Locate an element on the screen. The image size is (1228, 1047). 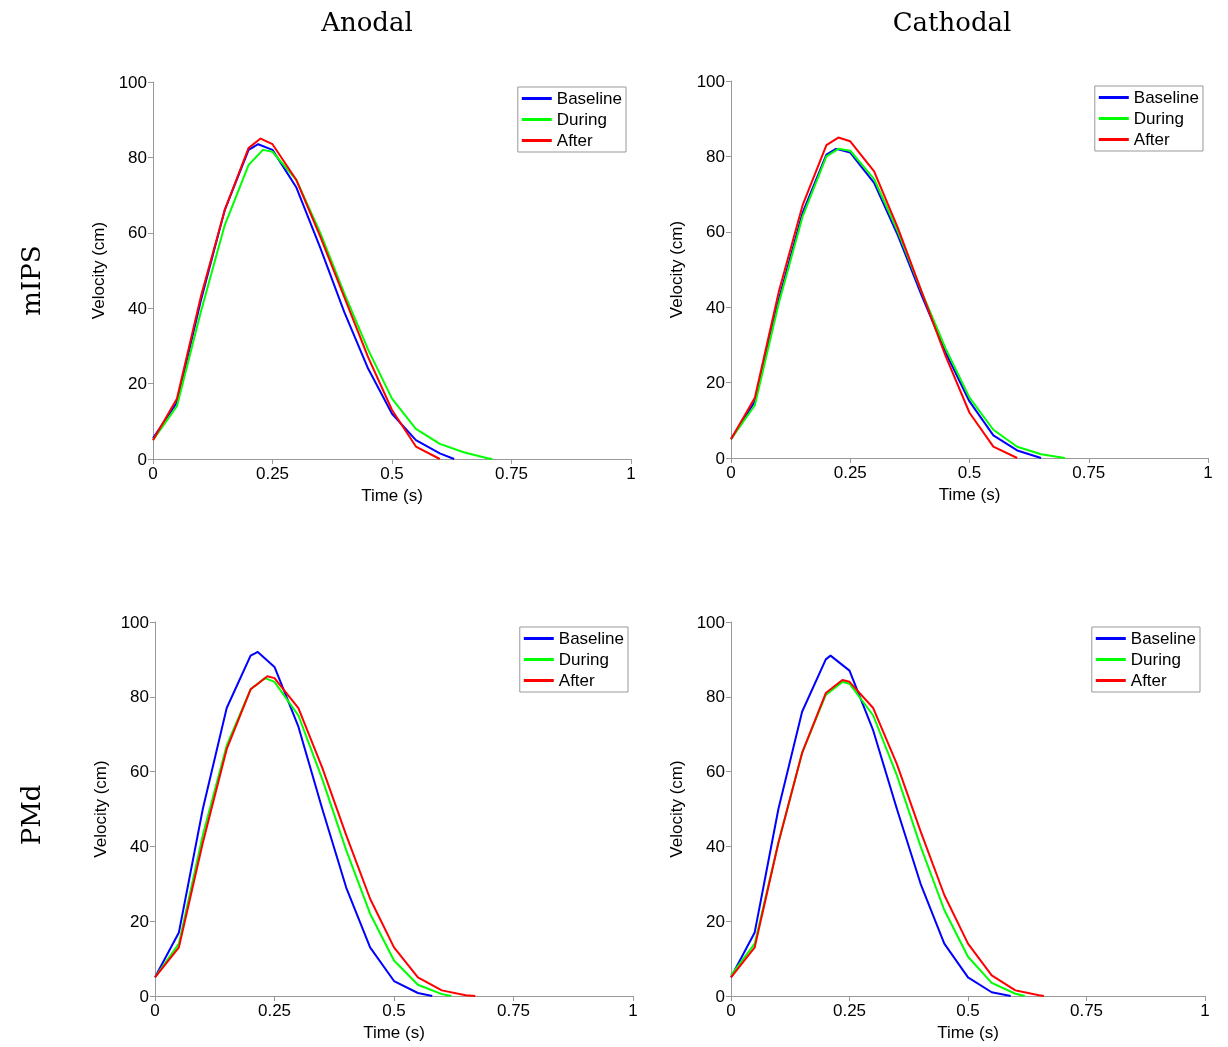
chart-title: Cathodal is located at coordinates (952, 22).